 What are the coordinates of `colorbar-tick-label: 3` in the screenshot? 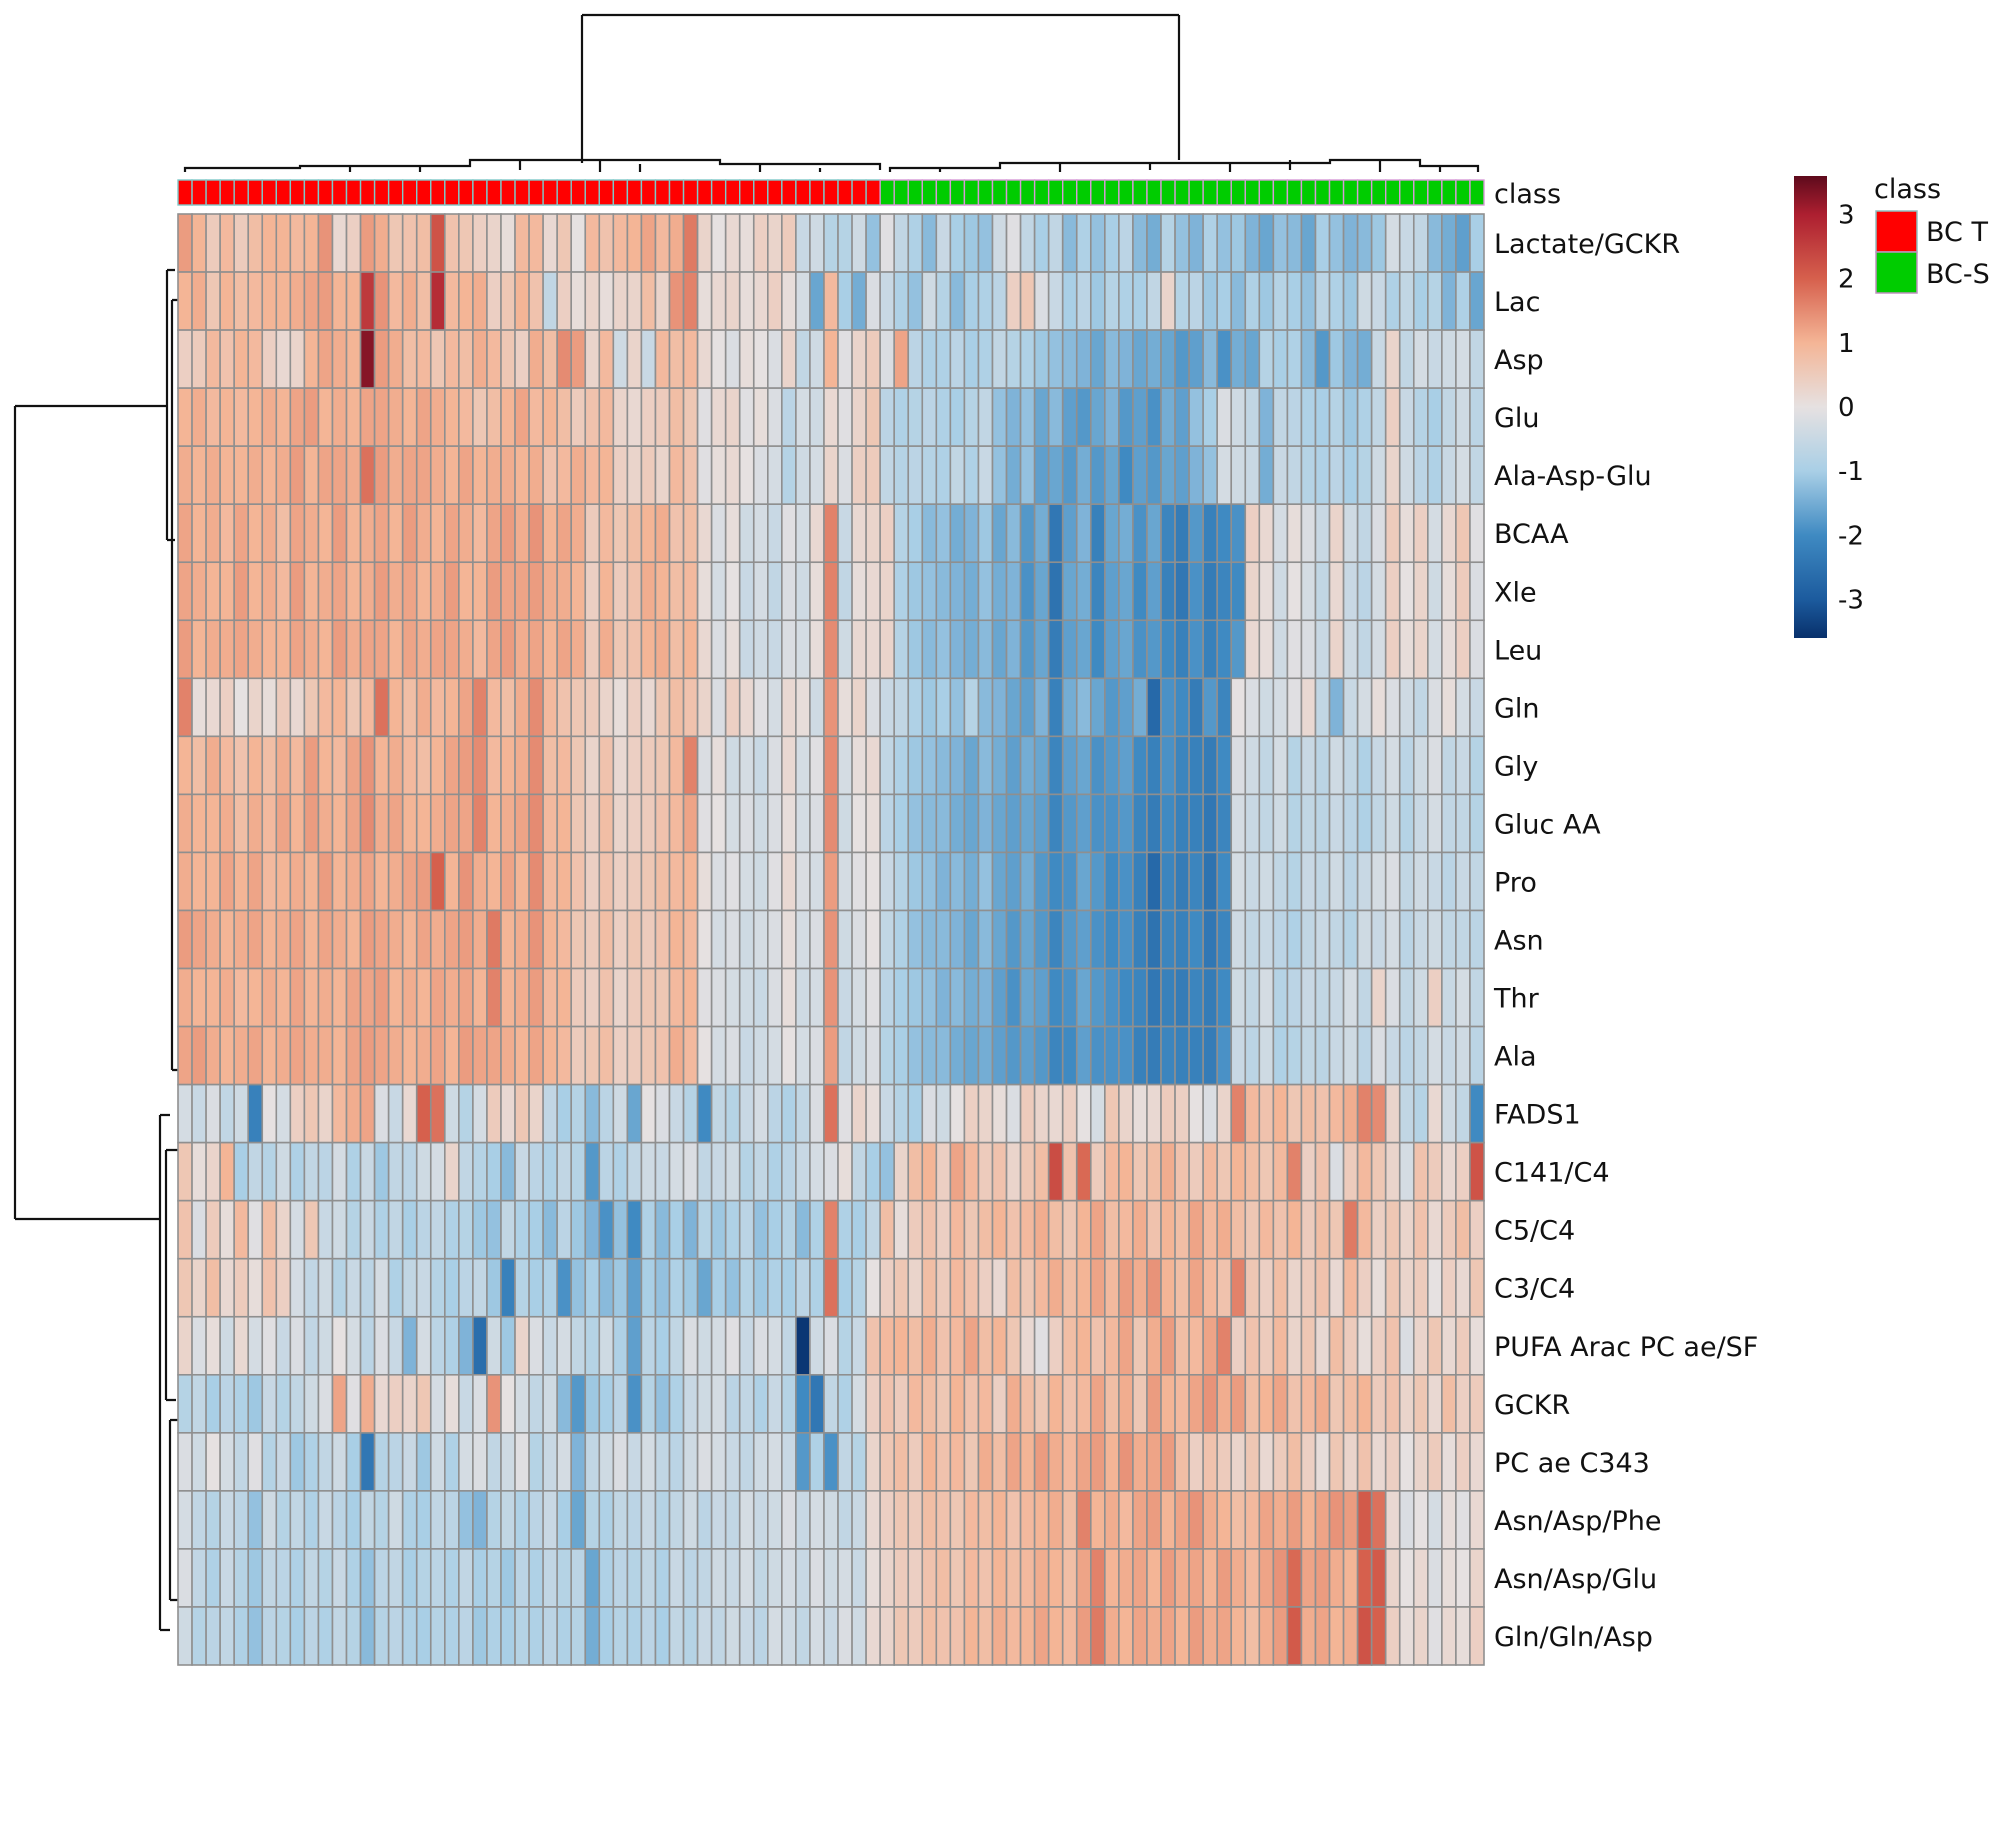 It's located at (1846, 216).